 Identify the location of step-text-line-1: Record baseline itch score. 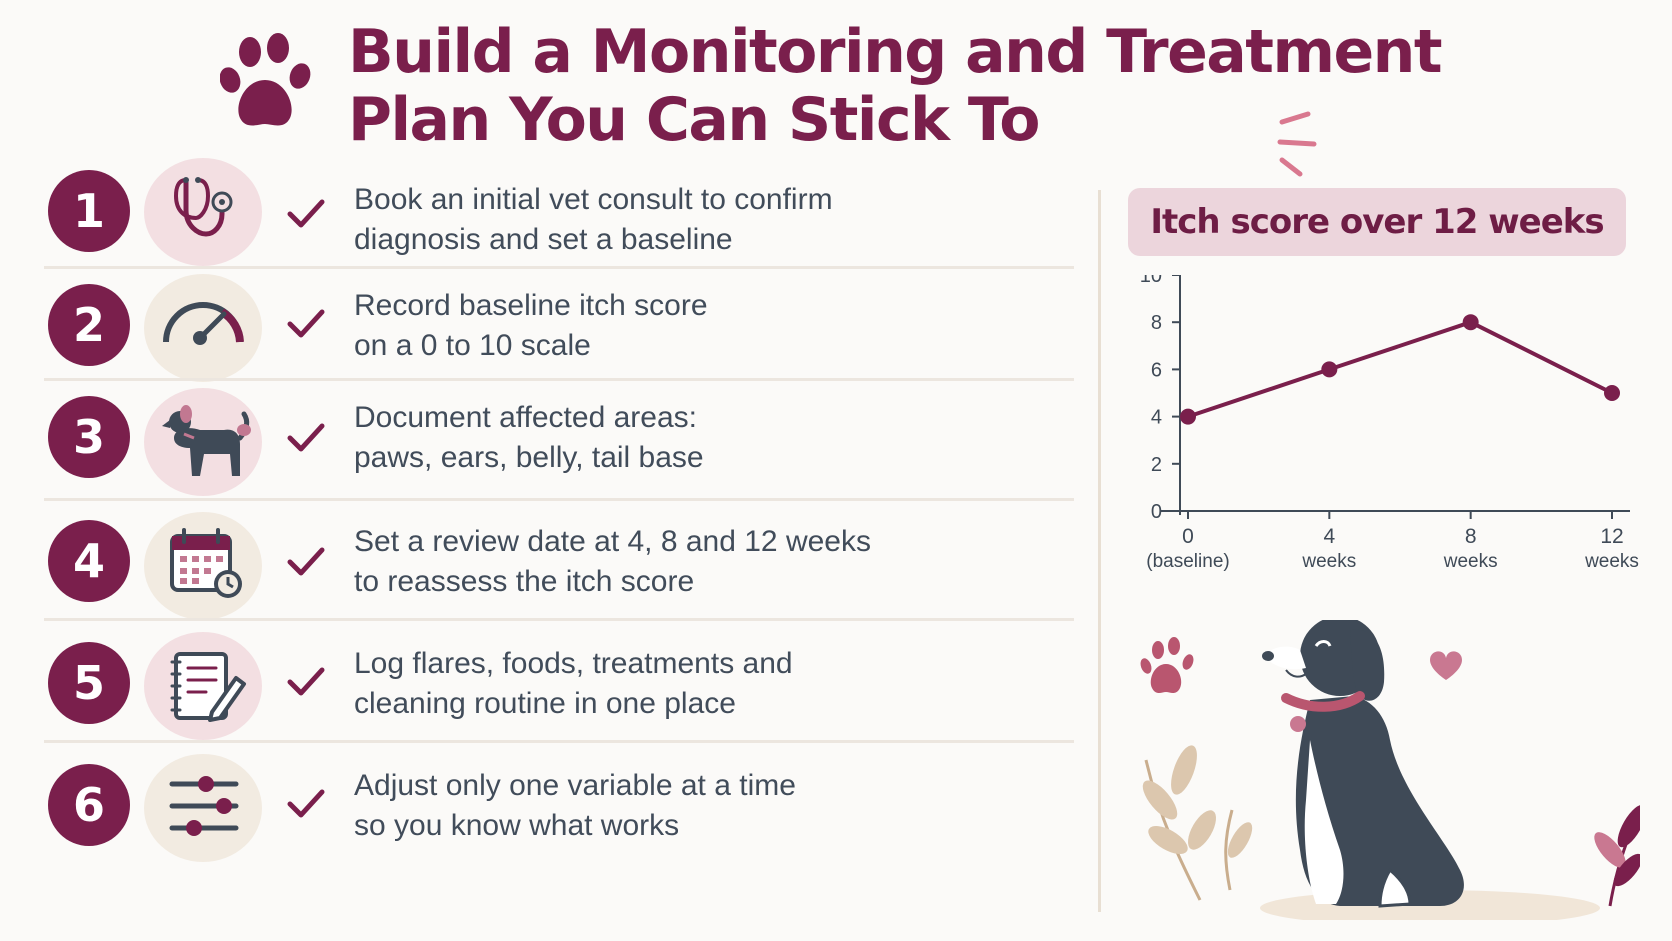
(531, 305).